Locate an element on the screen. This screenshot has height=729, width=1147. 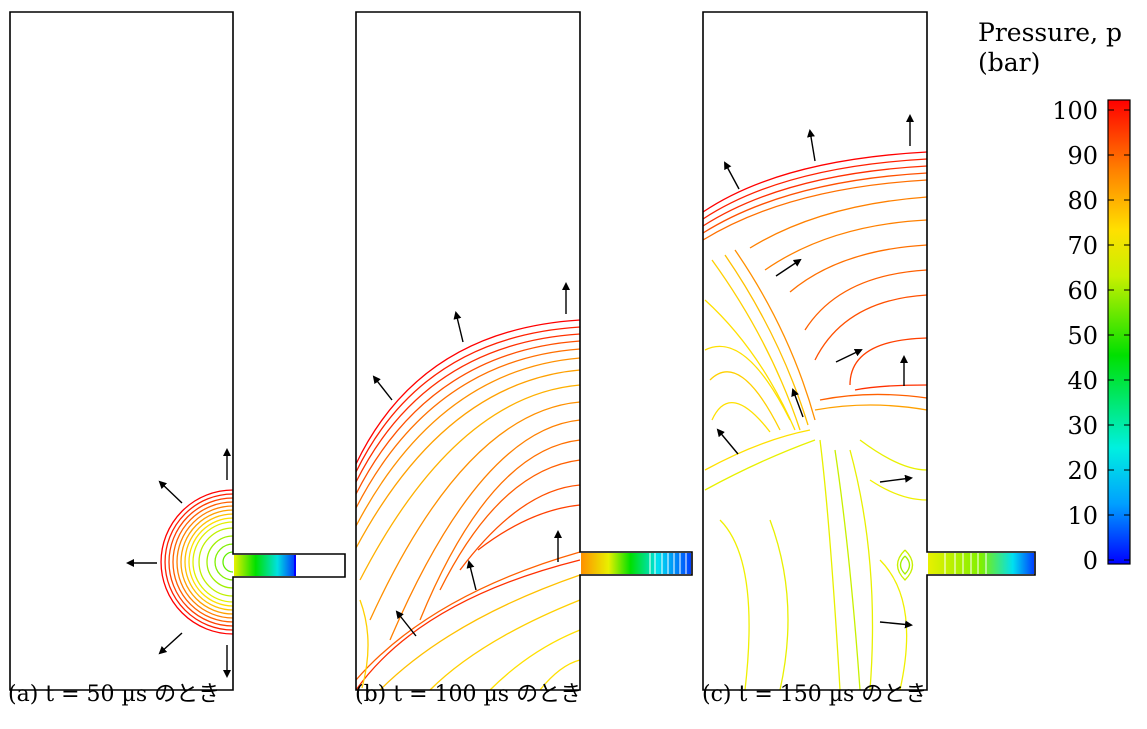
colorbar-title-line1: Pressure, p is located at coordinates (1050, 32).